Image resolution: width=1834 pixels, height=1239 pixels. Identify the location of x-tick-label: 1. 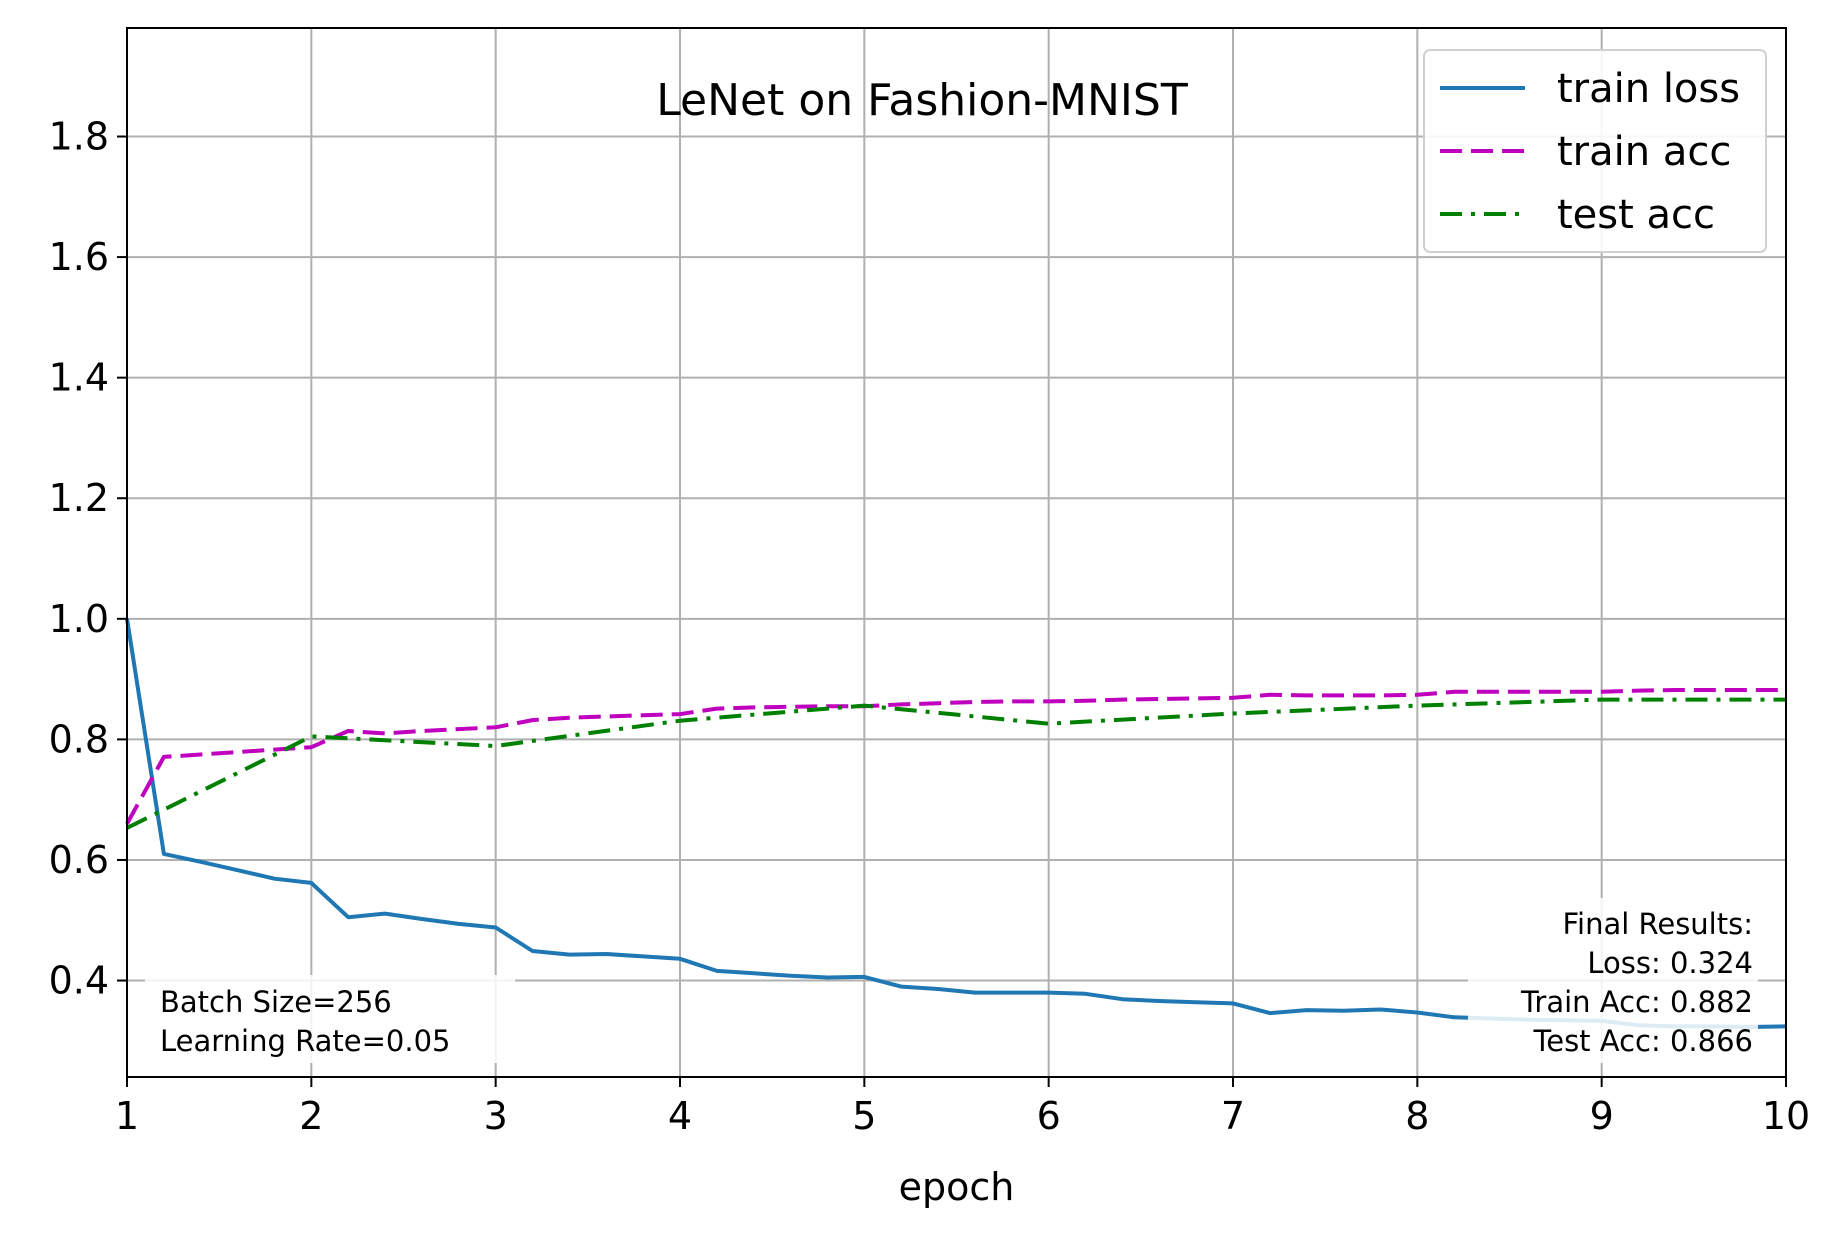
(127, 1116).